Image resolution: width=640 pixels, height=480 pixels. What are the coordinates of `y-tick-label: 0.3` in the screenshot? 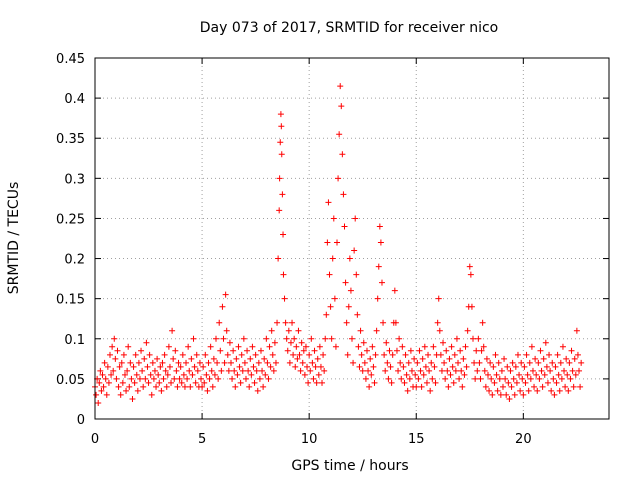 It's located at (74, 179).